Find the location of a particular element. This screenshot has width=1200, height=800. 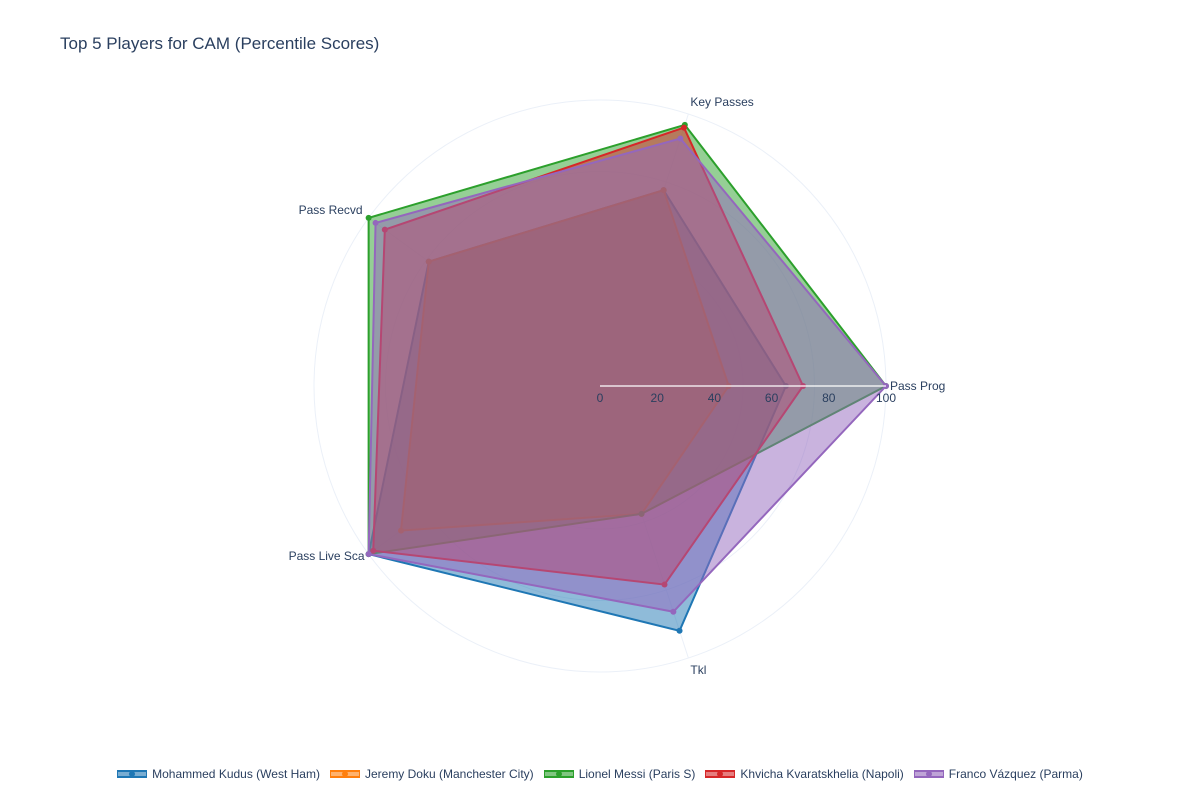

legend-label: Franco Vázquez (Parma) is located at coordinates (1015, 774).